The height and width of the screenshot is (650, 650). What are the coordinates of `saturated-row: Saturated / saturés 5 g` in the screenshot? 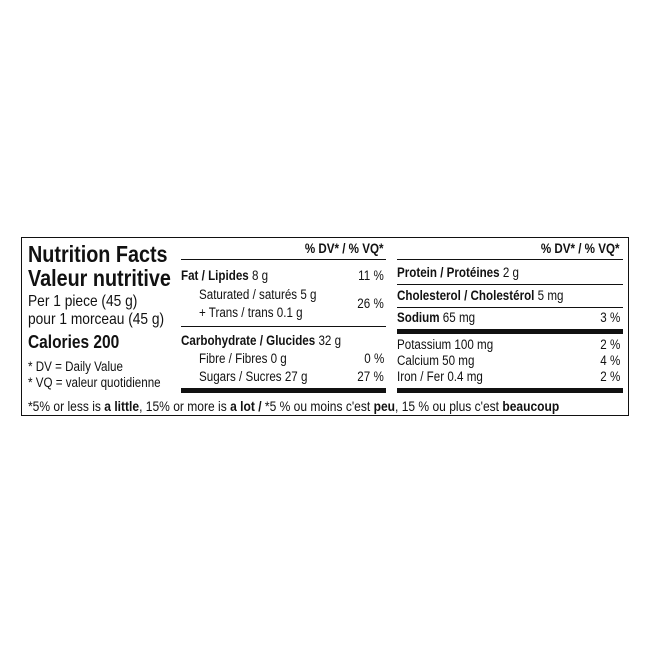 It's located at (258, 294).